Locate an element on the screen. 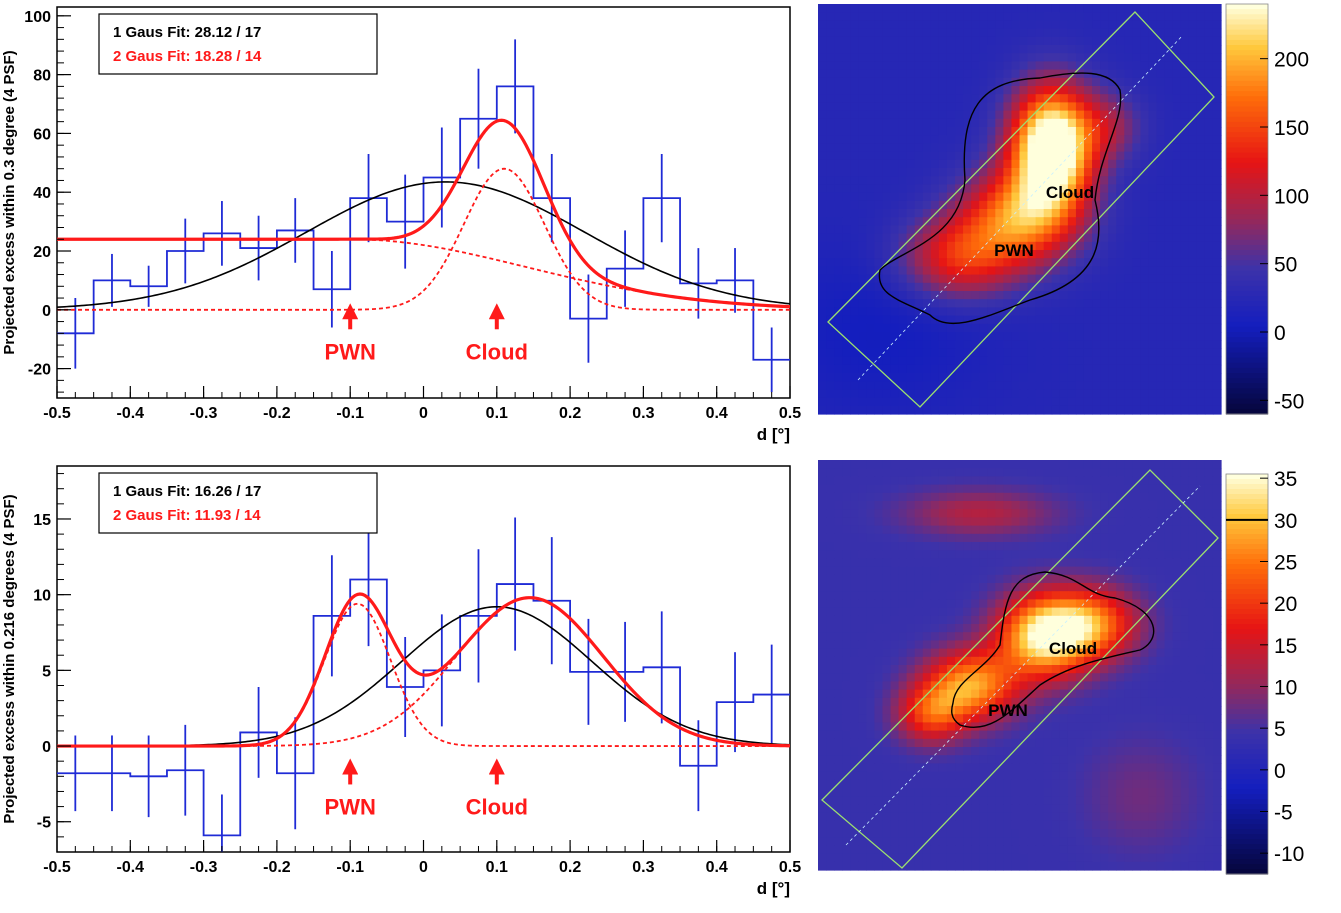 This screenshot has width=1341, height=913. y-tick-label: 5 is located at coordinates (46, 671).